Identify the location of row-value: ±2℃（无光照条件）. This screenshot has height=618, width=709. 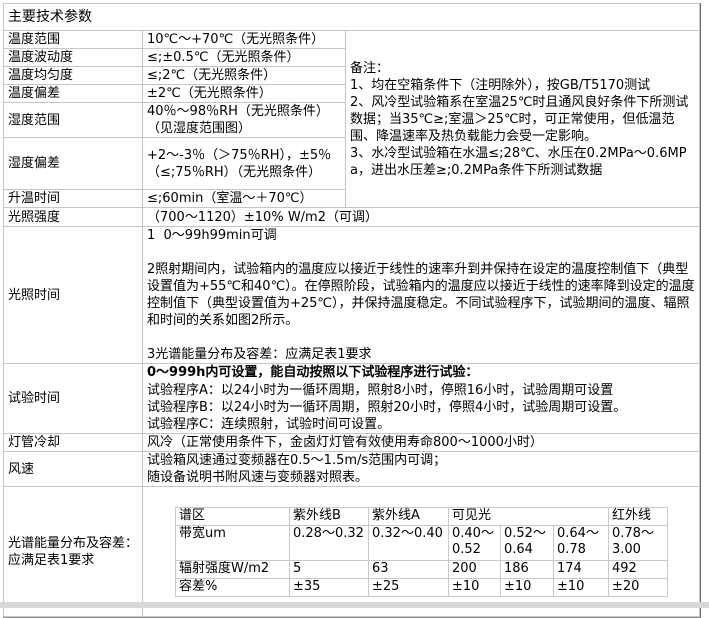
(244, 93).